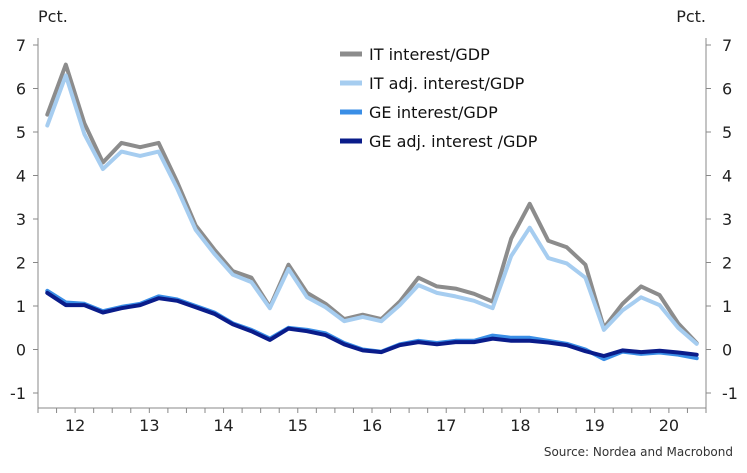 The width and height of the screenshot is (747, 473). I want to click on y-tick-label-left: 5, so click(21, 132).